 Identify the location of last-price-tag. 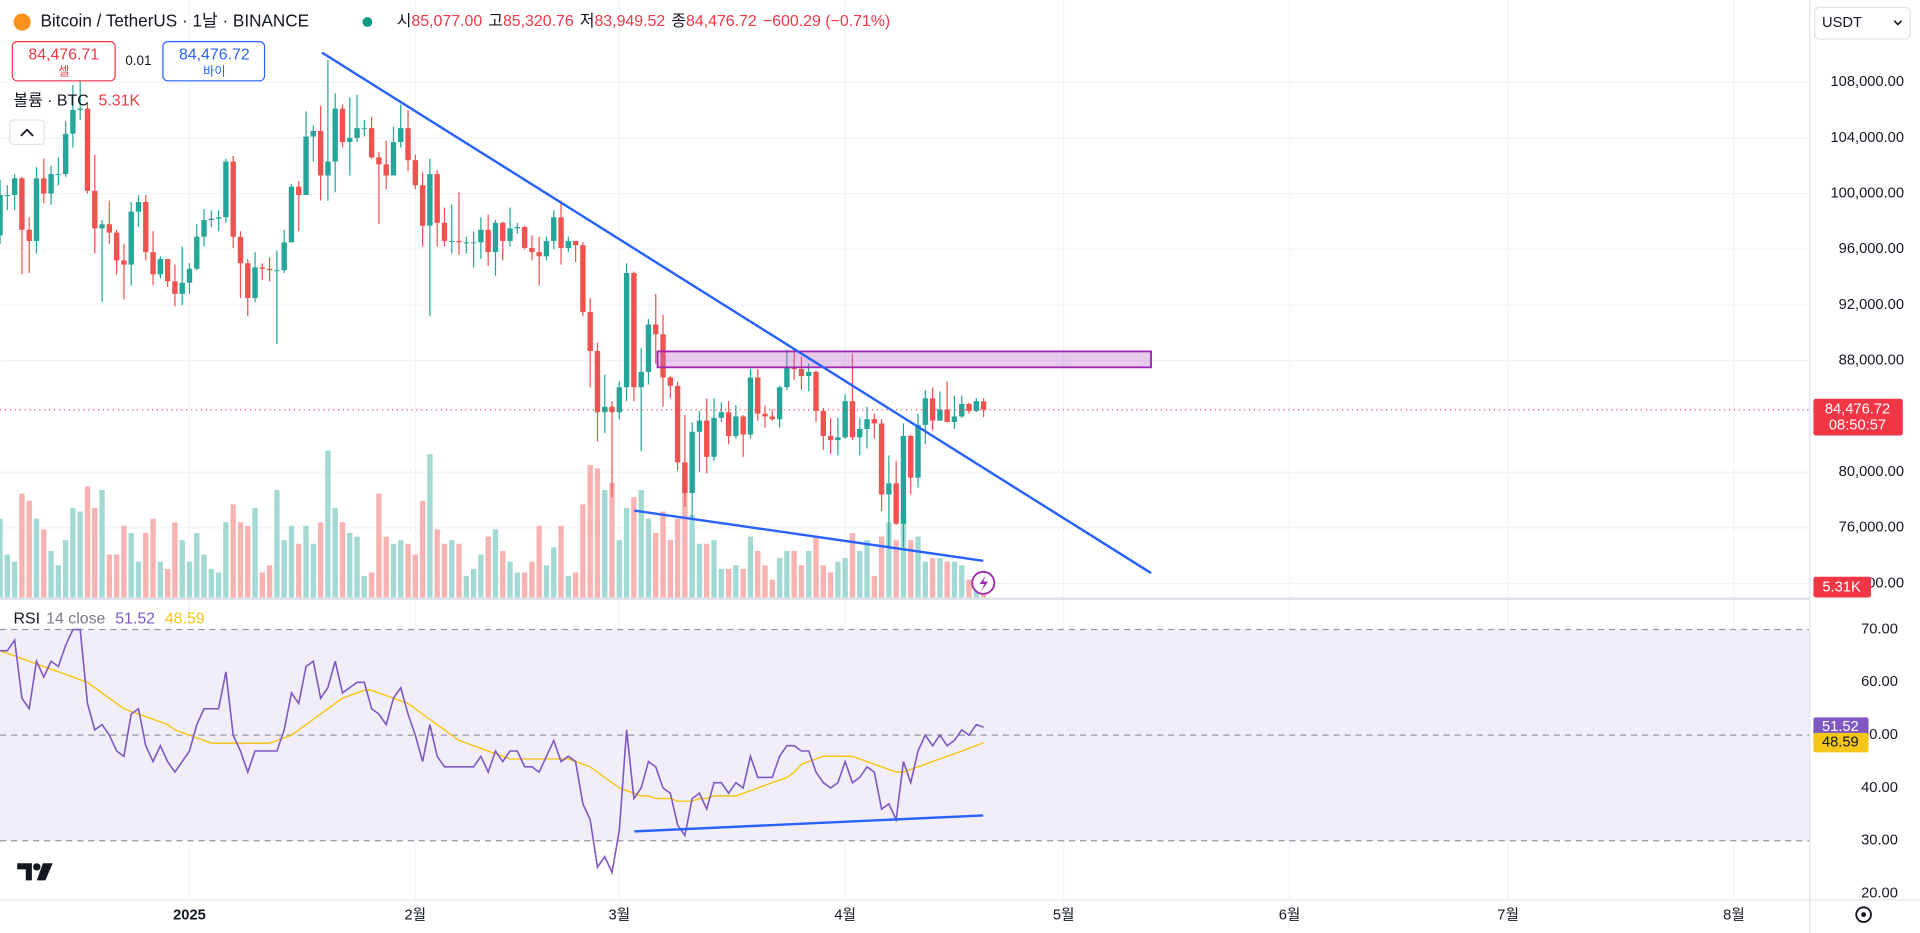
(1858, 417).